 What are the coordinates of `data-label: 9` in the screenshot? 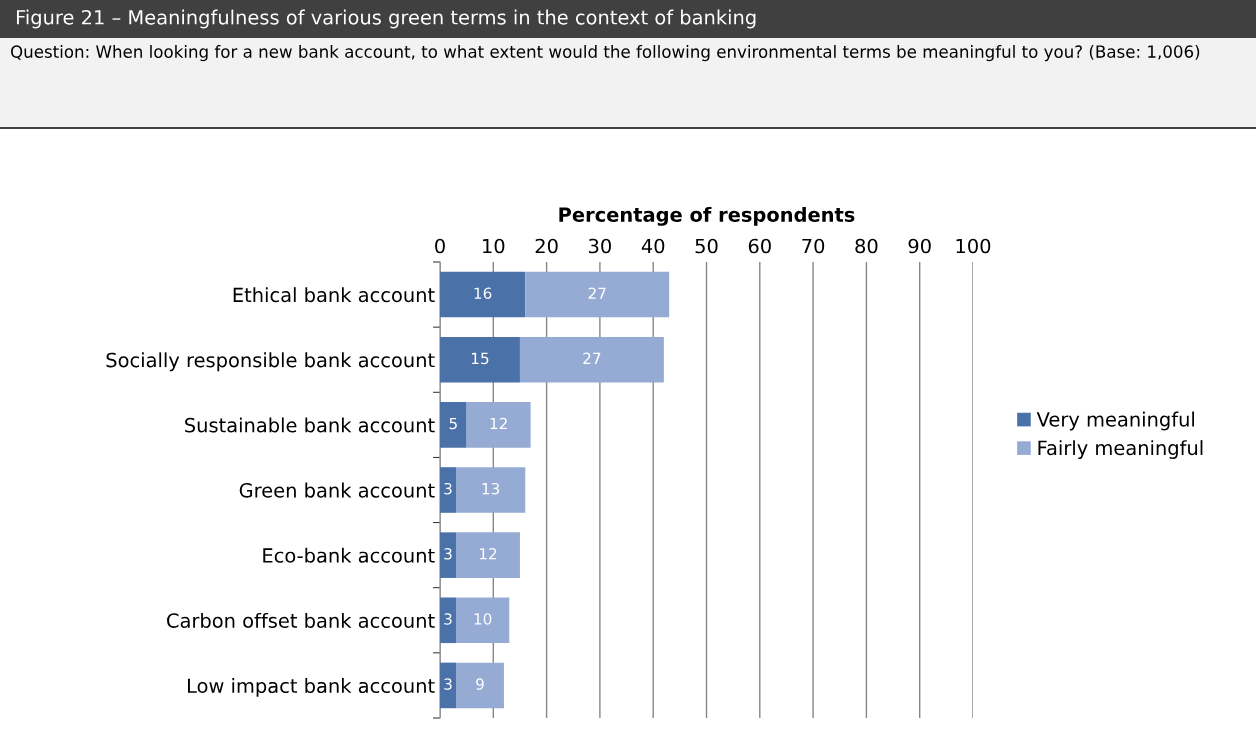 It's located at (480, 684).